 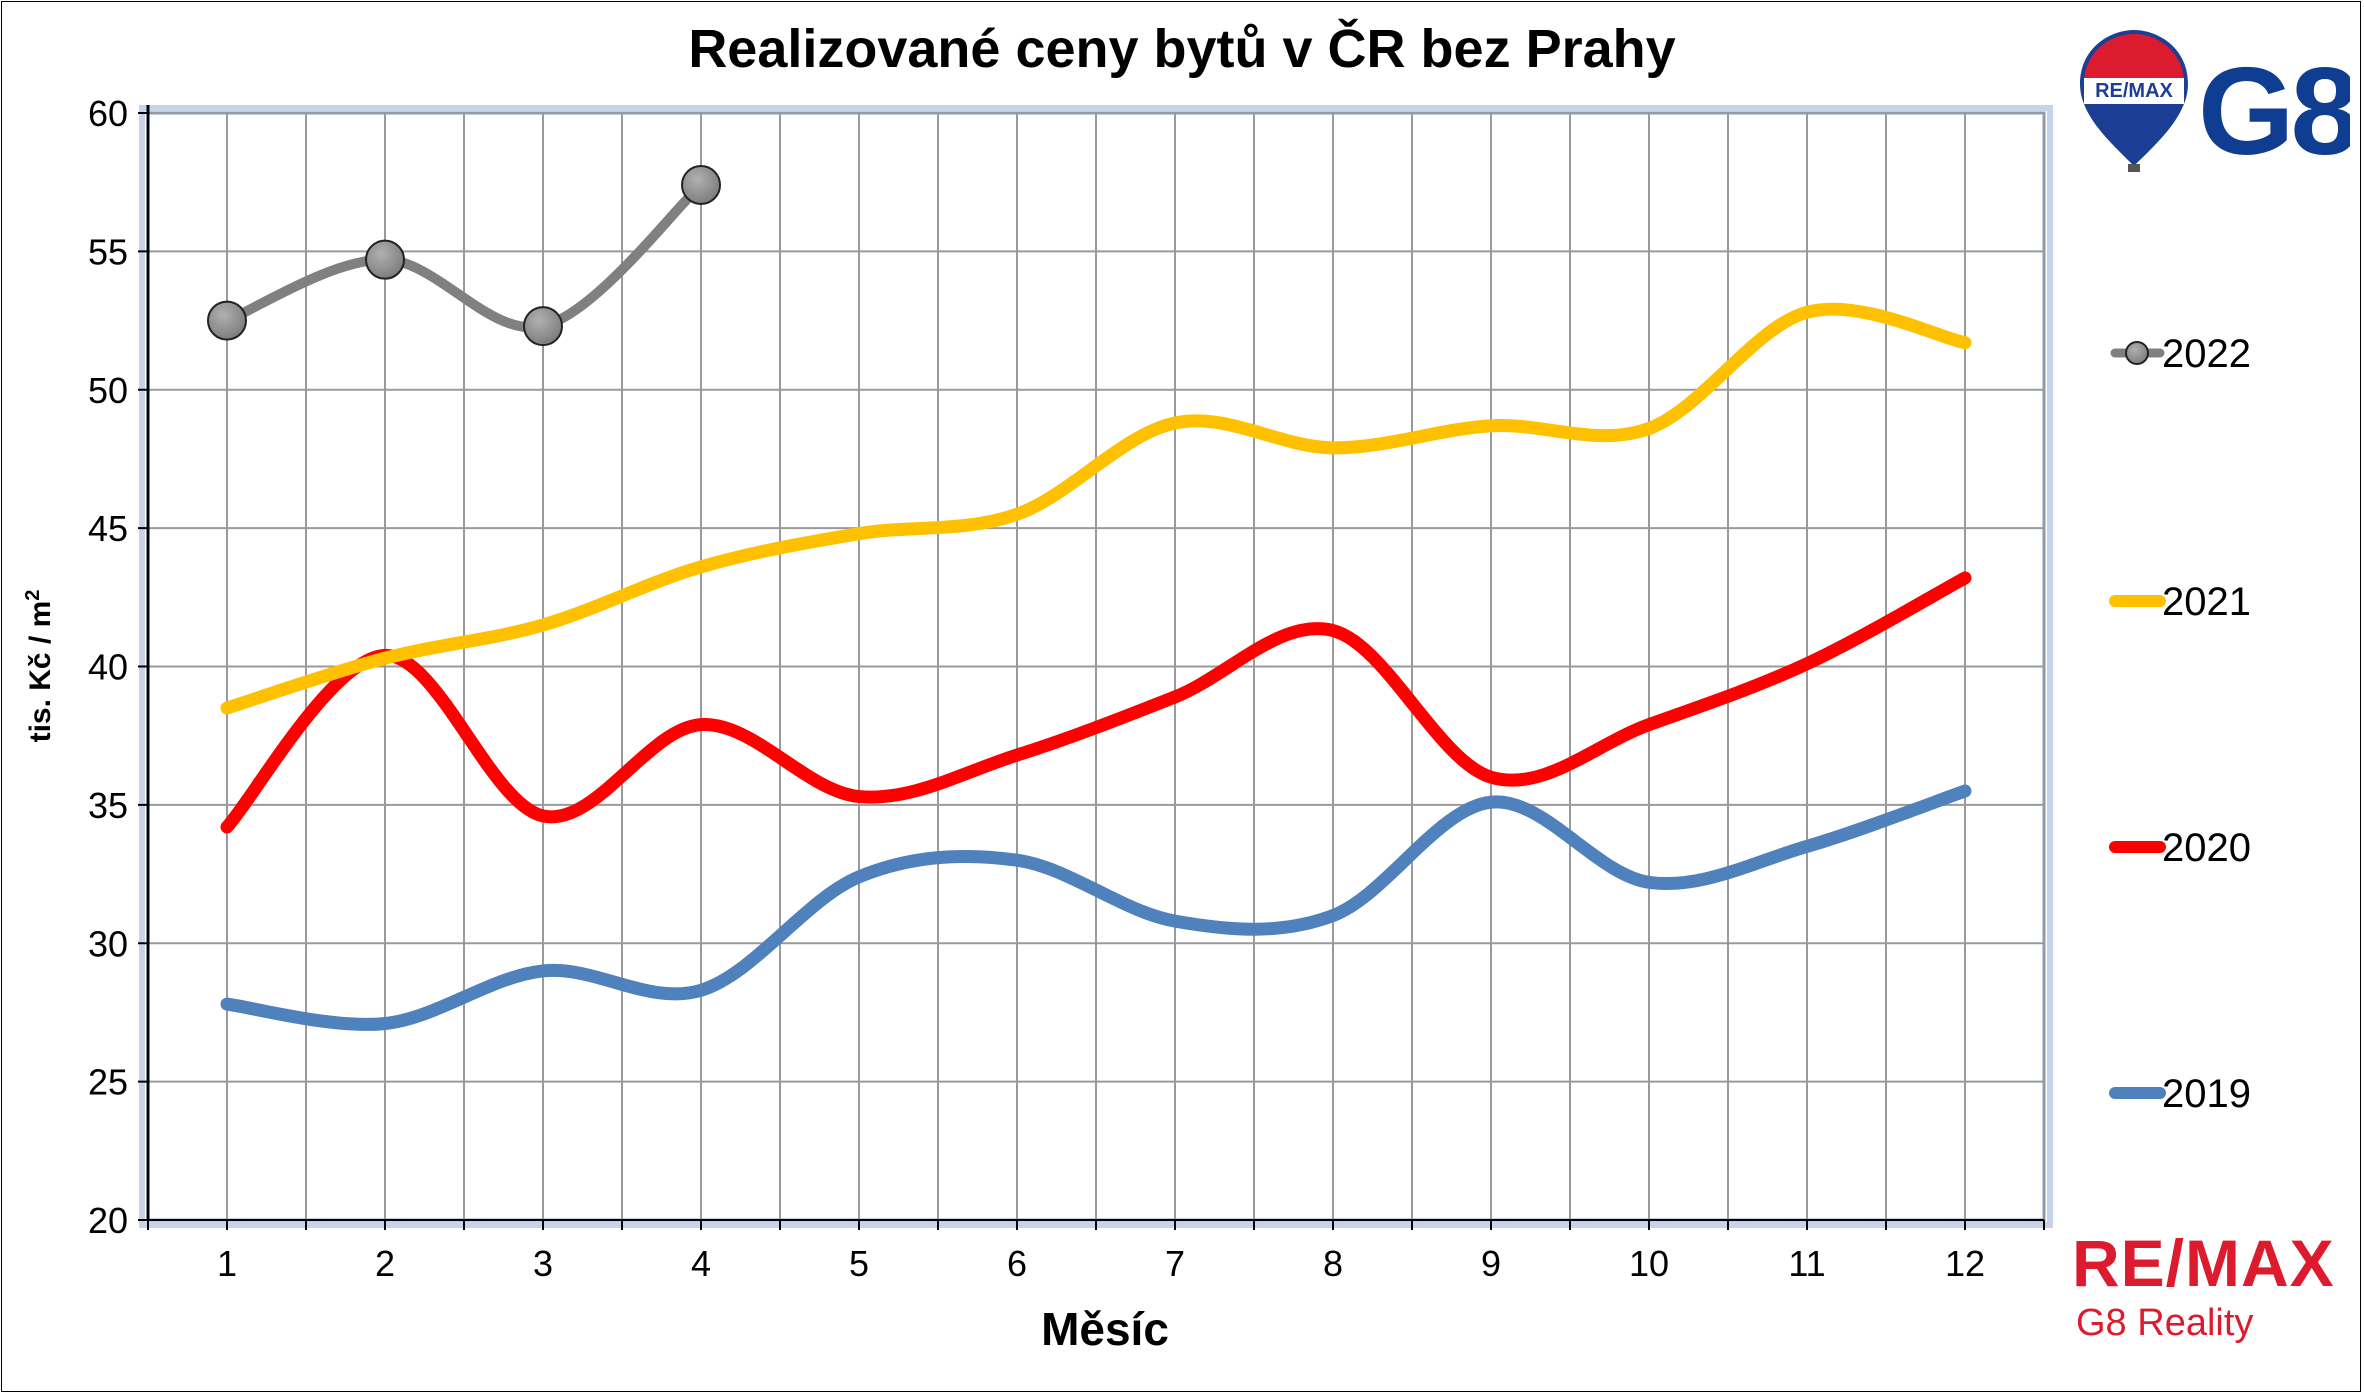 What do you see at coordinates (108, 528) in the screenshot?
I see `y-tick-label: 45` at bounding box center [108, 528].